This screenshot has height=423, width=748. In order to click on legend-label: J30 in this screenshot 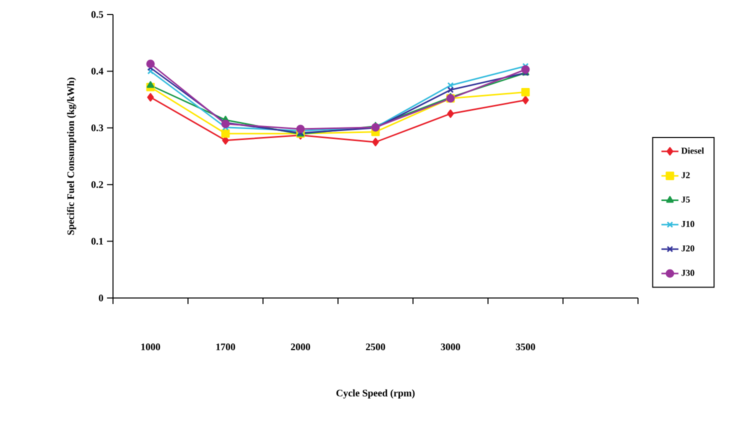, I will do `click(688, 273)`.